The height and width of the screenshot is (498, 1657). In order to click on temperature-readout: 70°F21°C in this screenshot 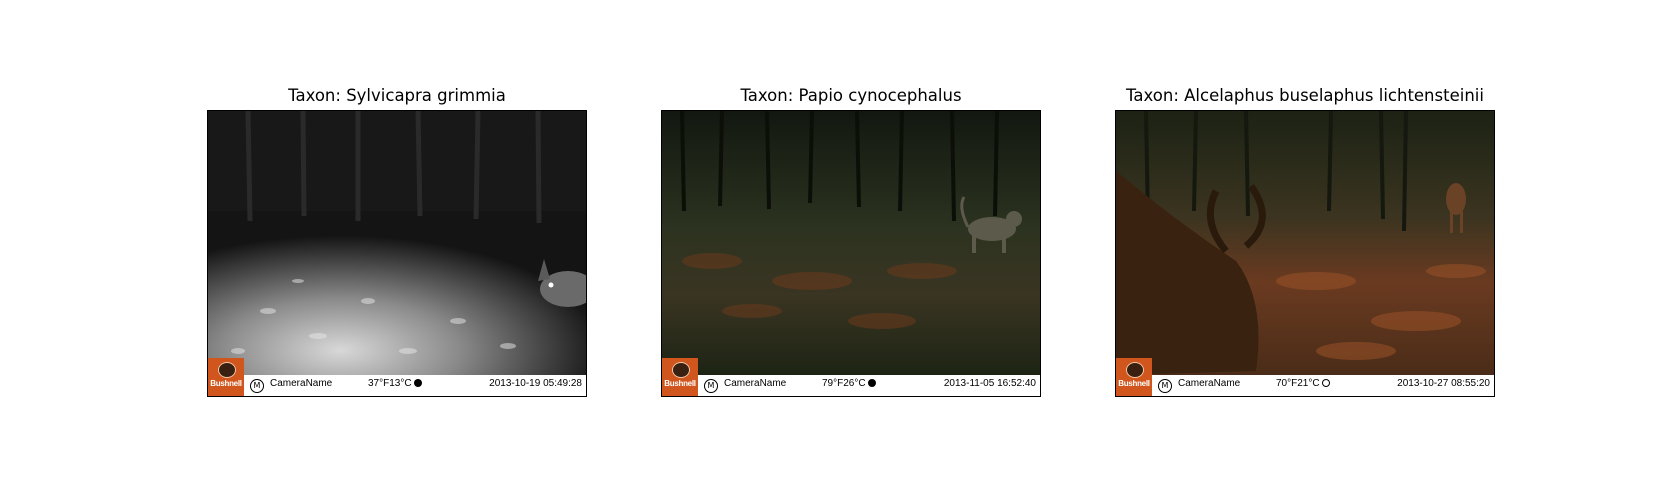, I will do `click(1303, 383)`.